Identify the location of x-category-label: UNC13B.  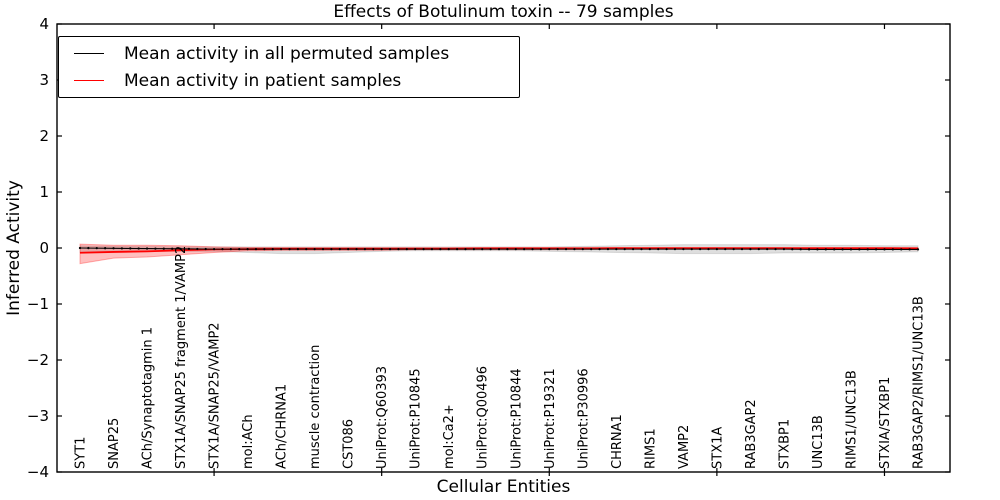
(818, 442).